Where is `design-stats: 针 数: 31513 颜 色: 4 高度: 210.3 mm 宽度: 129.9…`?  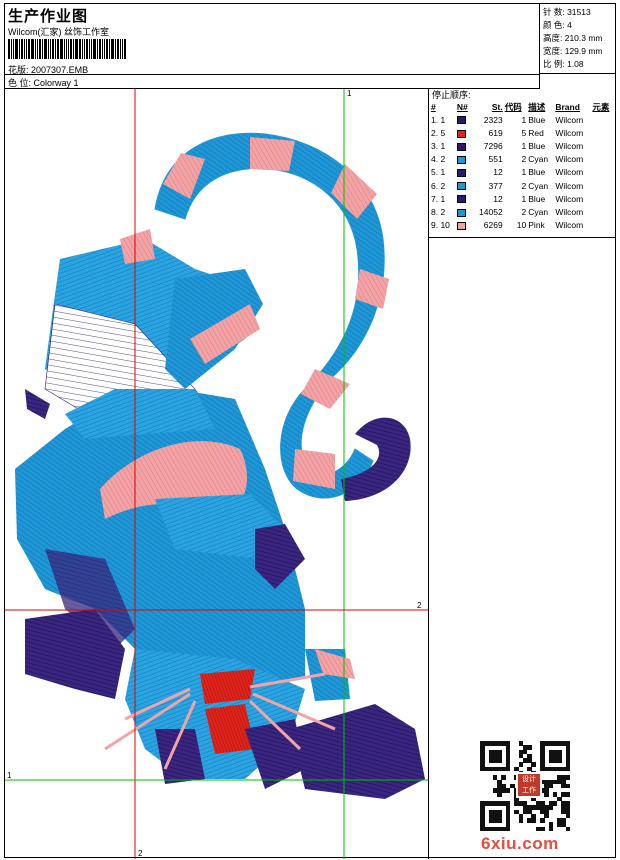 design-stats: 针 数: 31513 颜 色: 4 高度: 210.3 mm 宽度: 129.9… is located at coordinates (577, 39).